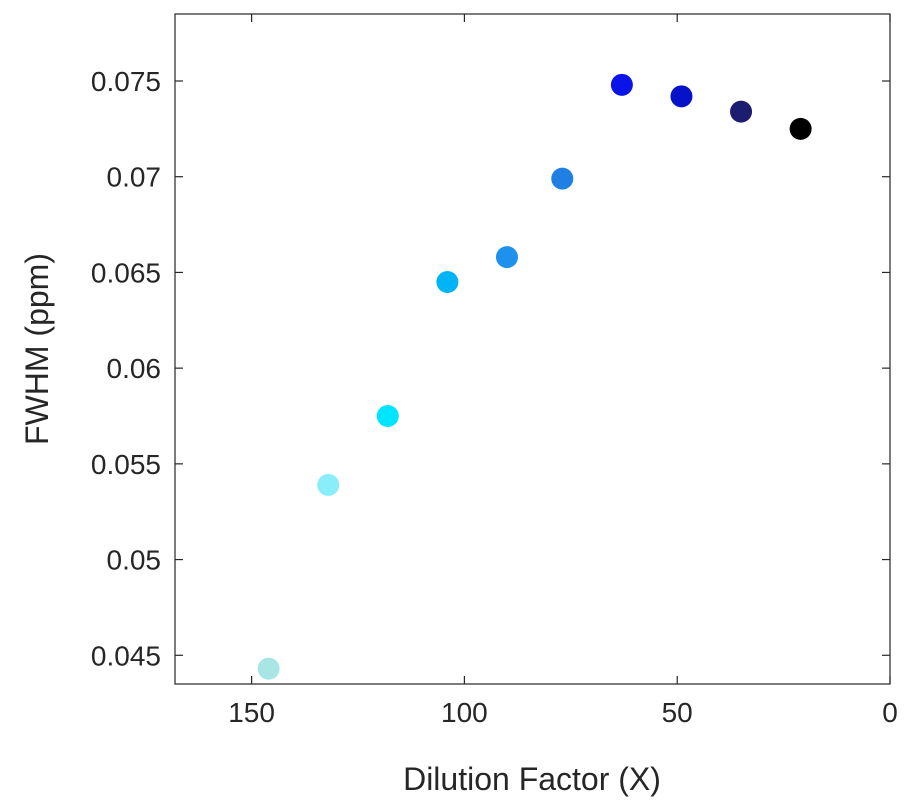  Describe the element at coordinates (677, 712) in the screenshot. I see `x-tick-label: 50` at that location.